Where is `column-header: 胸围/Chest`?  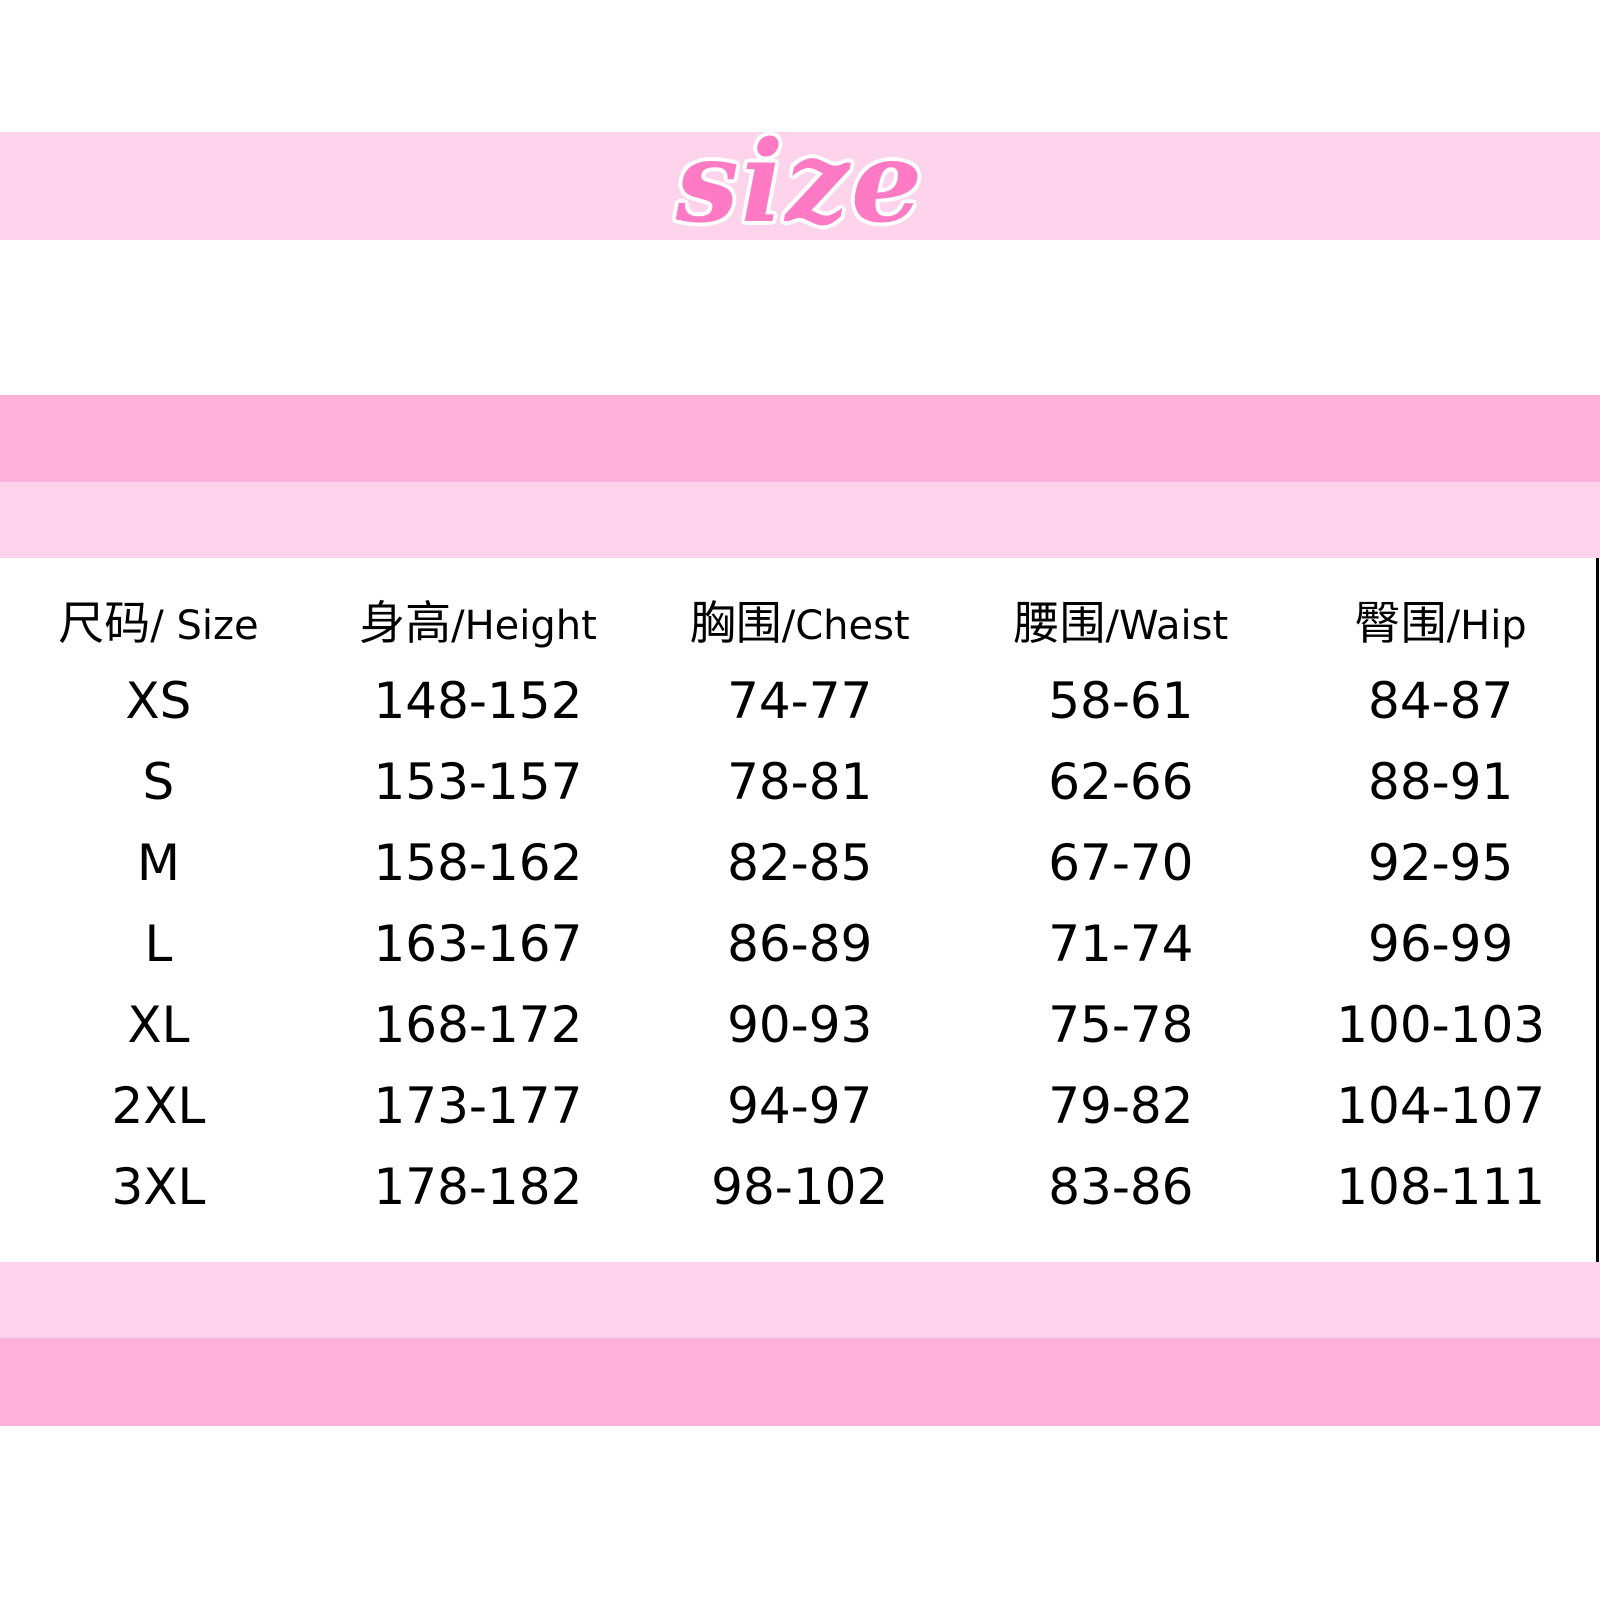 column-header: 胸围/Chest is located at coordinates (799, 620).